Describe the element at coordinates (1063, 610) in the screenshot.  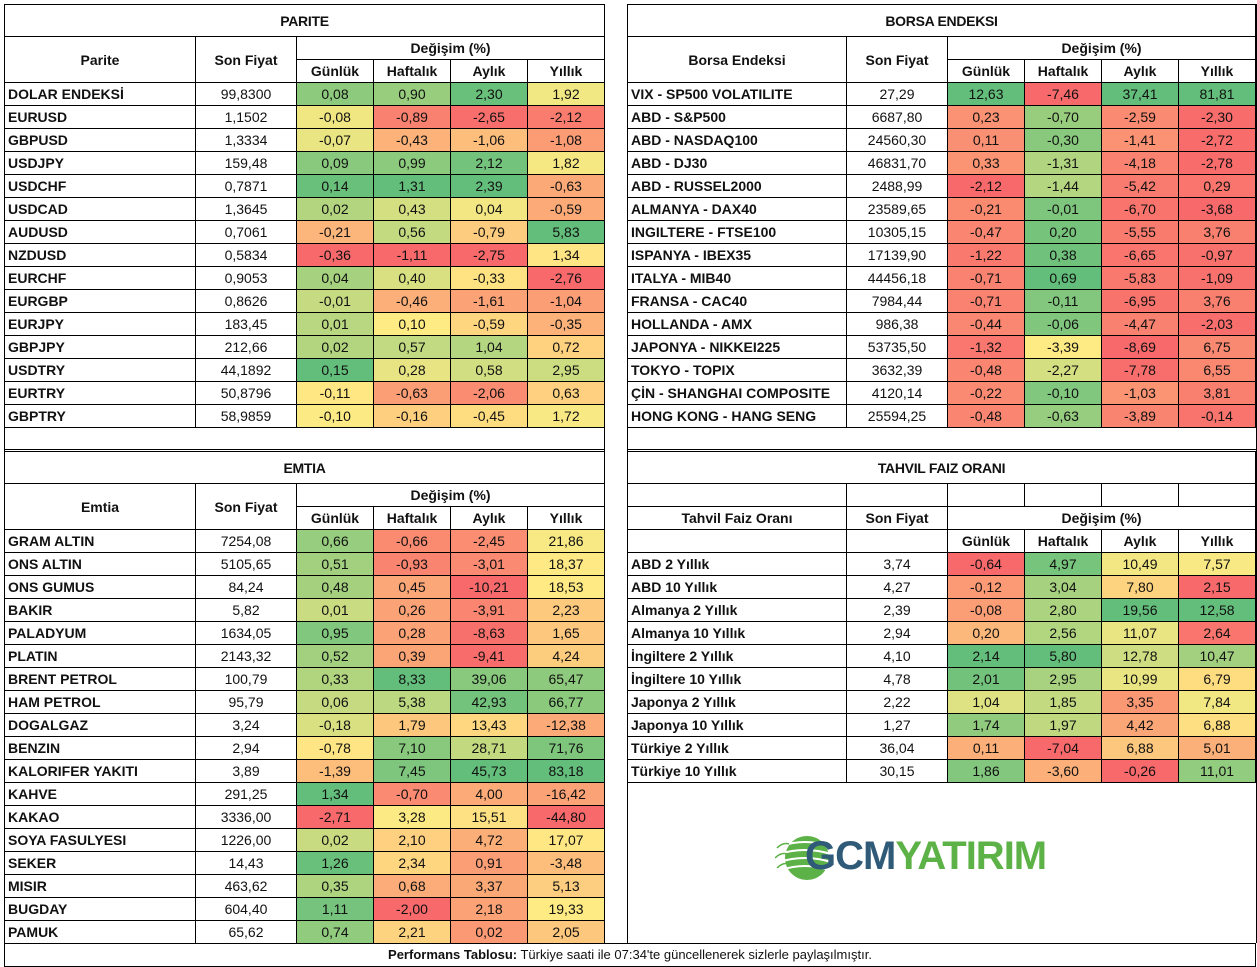
I see `row-weekly: 2,80` at that location.